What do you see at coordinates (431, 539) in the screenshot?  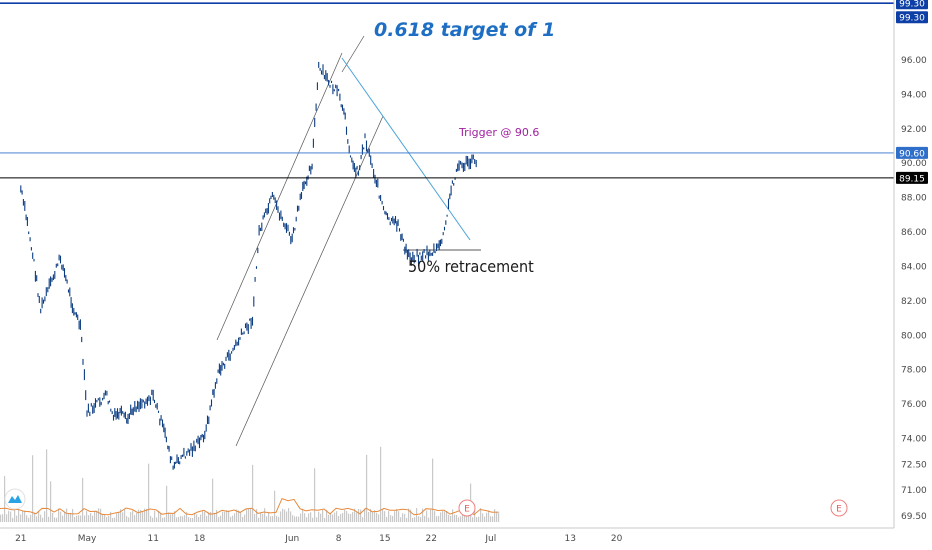 I see `x-tick-label: 22` at bounding box center [431, 539].